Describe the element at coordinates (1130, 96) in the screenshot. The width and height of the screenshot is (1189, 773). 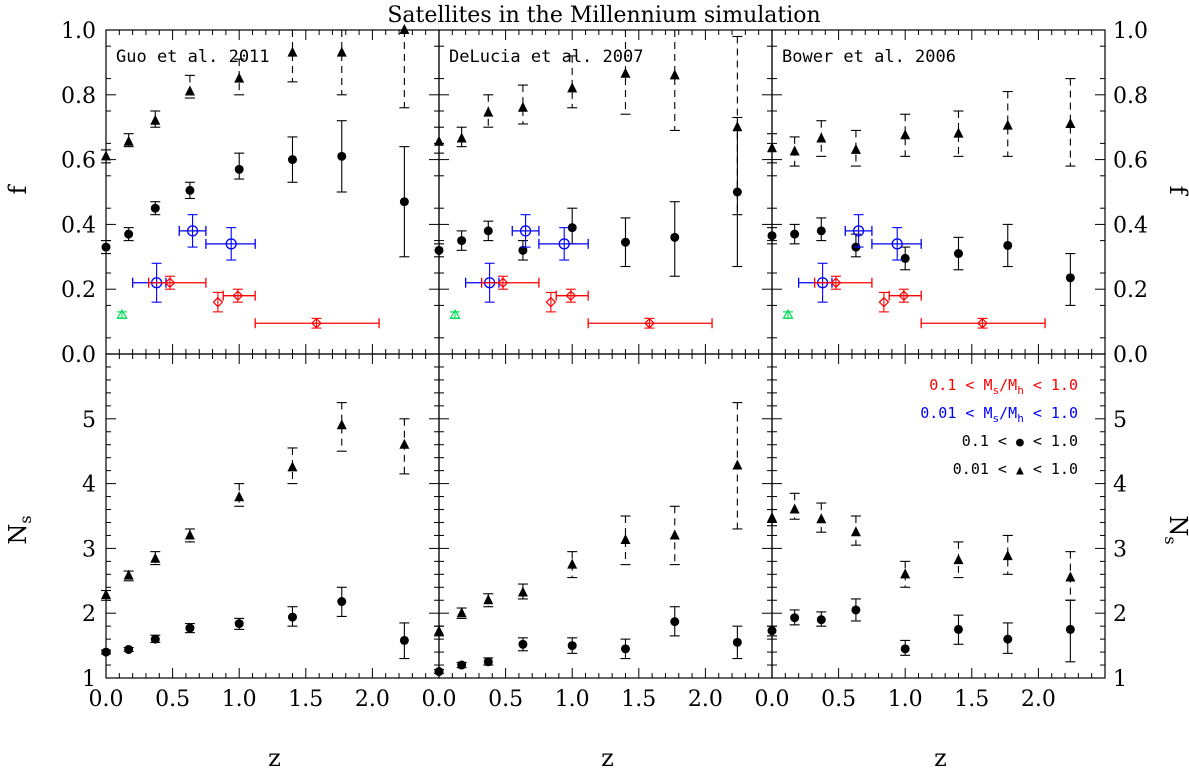
I see `y-tick-label-right: 0.8` at that location.